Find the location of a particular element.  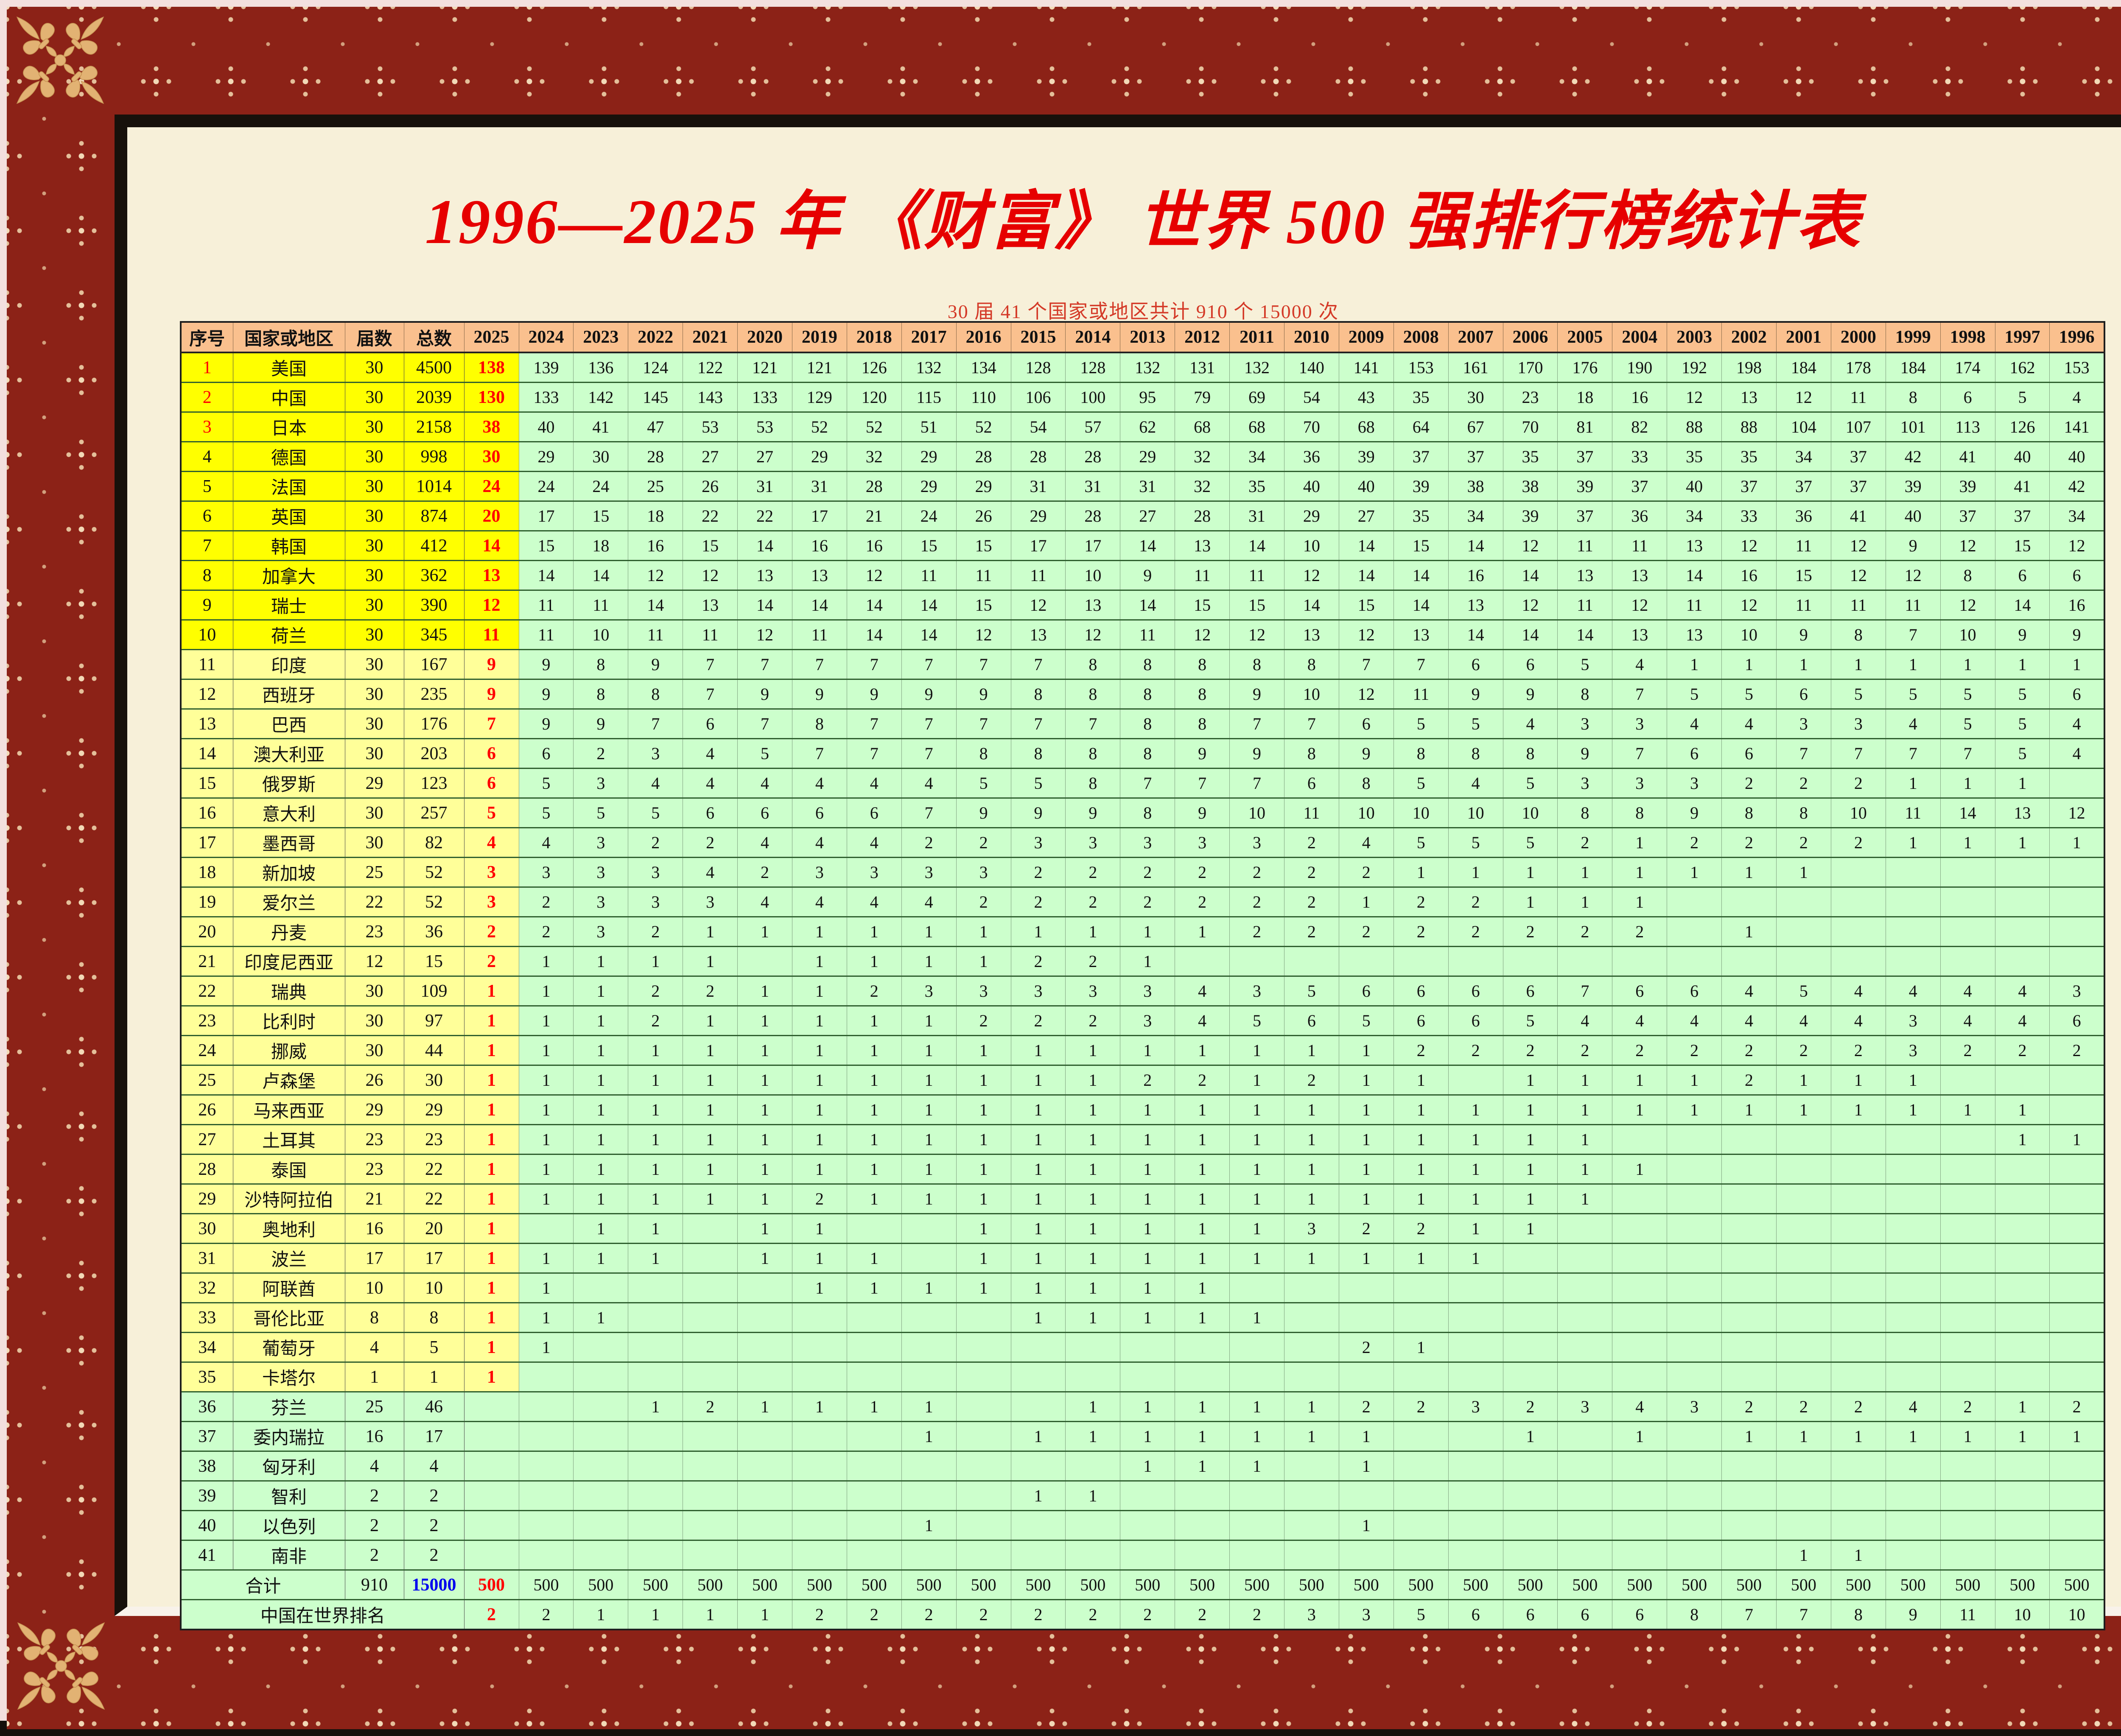

year-cell: 16 is located at coordinates (1640, 397).